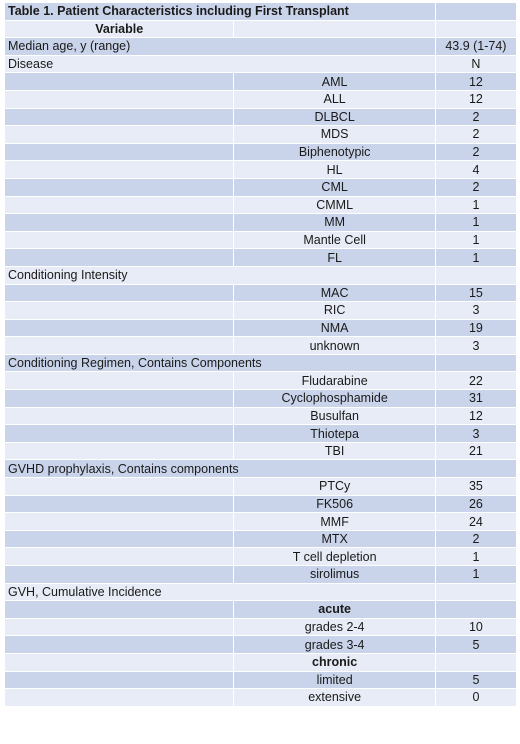 This screenshot has width=520, height=744. Describe the element at coordinates (260, 257) in the screenshot. I see `table-row: FL 1` at that location.